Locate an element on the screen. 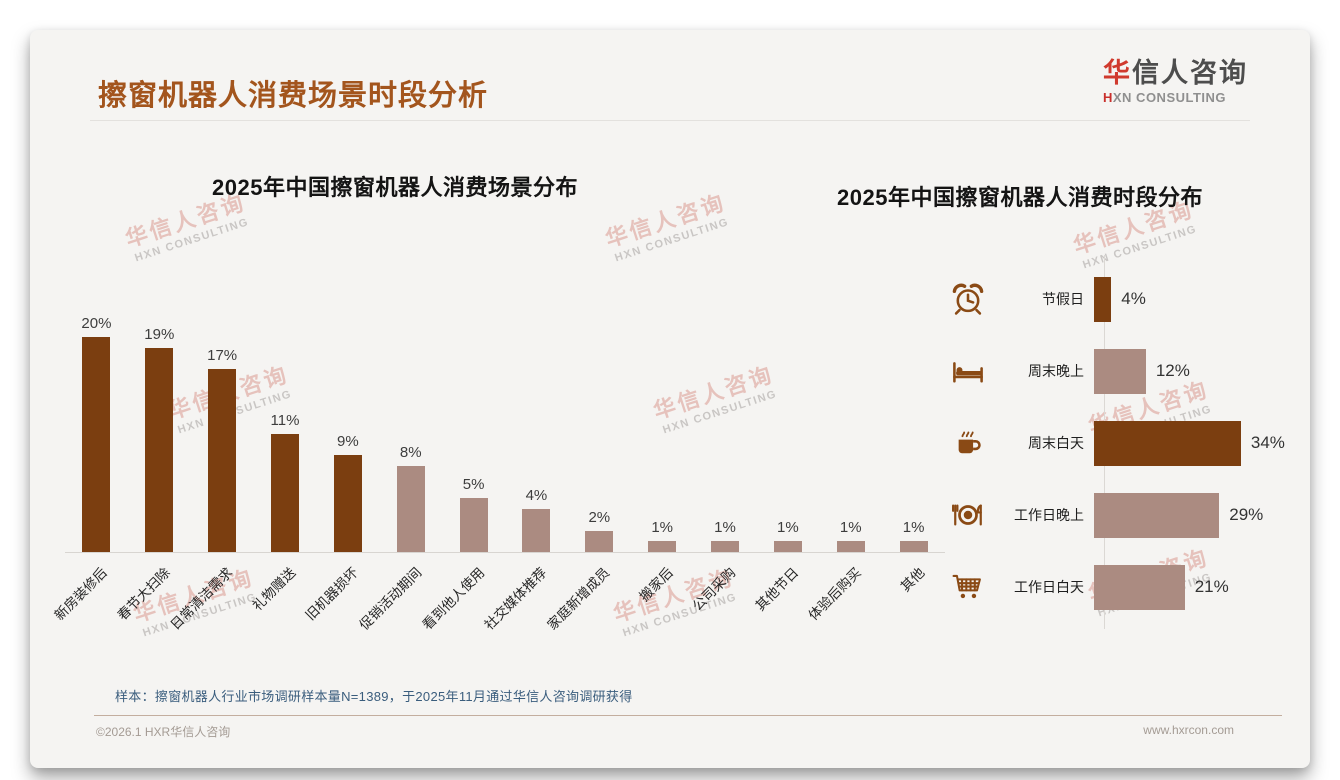  bar-category-label: 春节大扫除 is located at coordinates (143, 594).